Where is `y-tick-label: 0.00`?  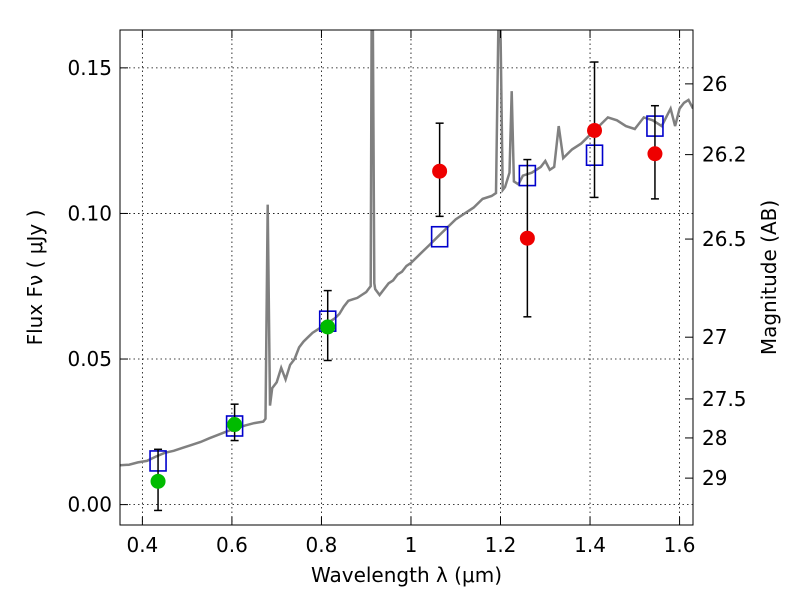 y-tick-label: 0.00 is located at coordinates (89, 505).